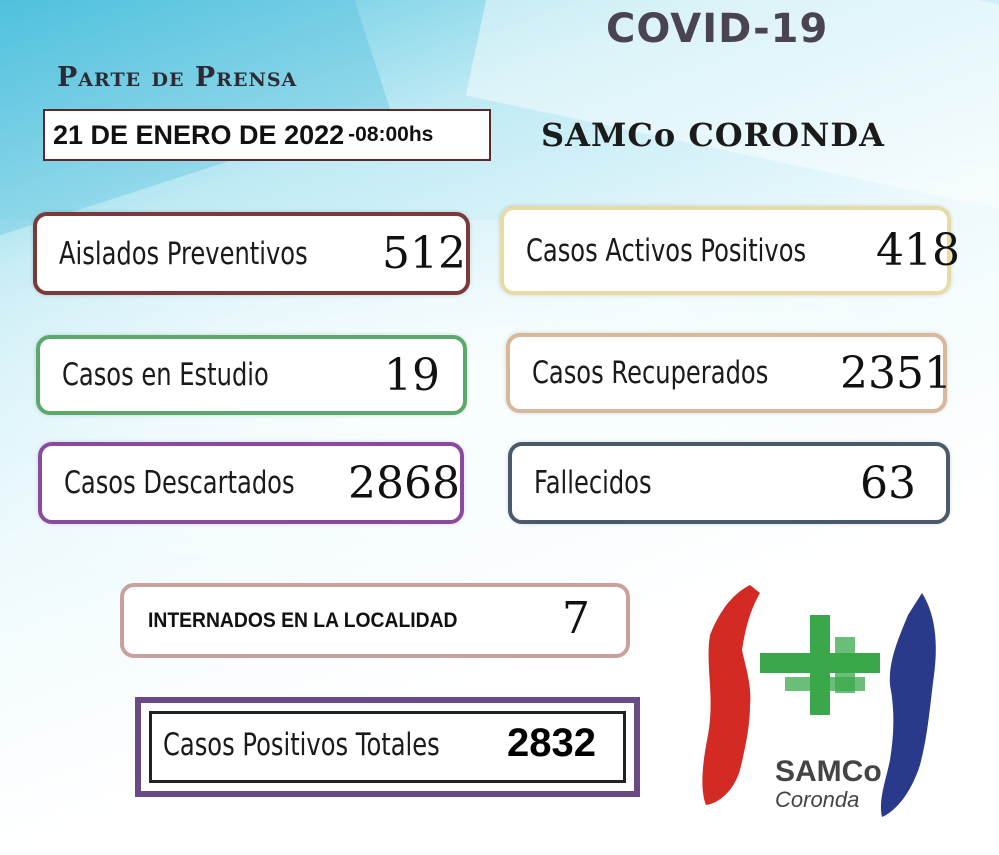 Image resolution: width=999 pixels, height=855 pixels. Describe the element at coordinates (576, 618) in the screenshot. I see `internados-value: 7` at that location.